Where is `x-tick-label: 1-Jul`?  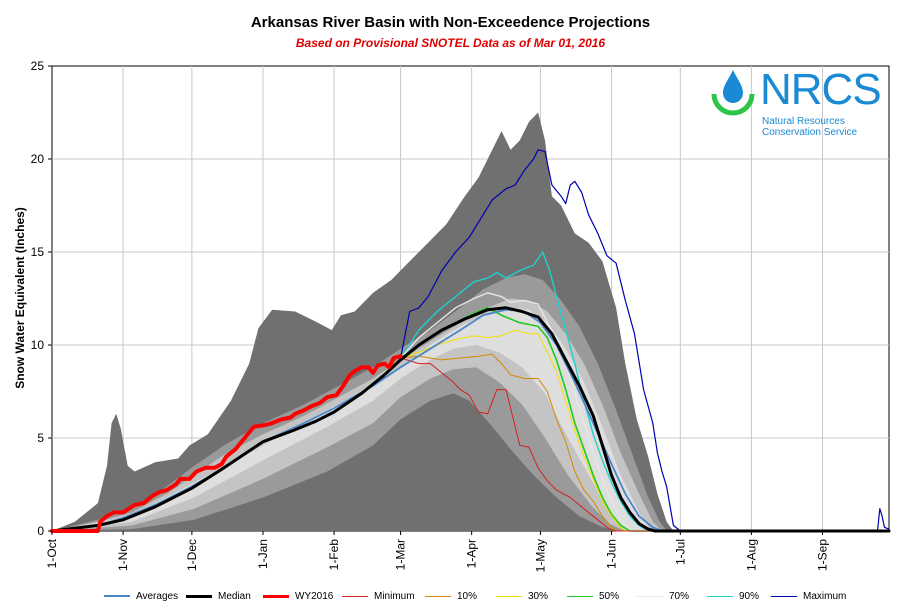
x-tick-label: 1-Jul is located at coordinates (680, 552).